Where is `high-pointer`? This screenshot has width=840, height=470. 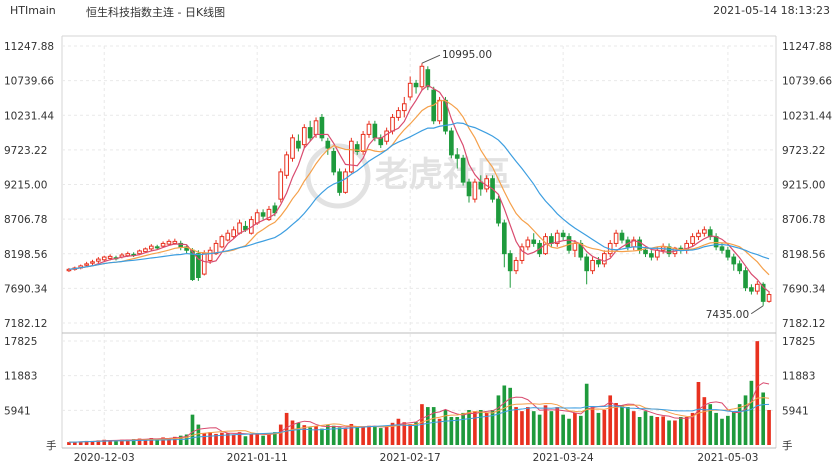 high-pointer is located at coordinates (431, 59).